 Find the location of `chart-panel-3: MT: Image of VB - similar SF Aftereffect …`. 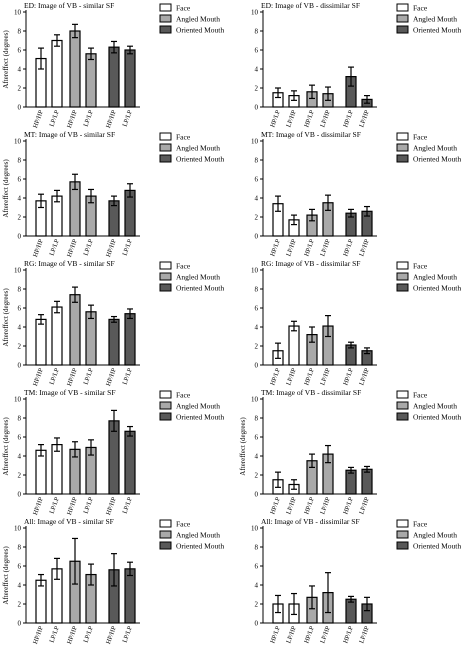

chart-panel-3: MT: Image of VB - similar SF Aftereffect … is located at coordinates (113, 194).